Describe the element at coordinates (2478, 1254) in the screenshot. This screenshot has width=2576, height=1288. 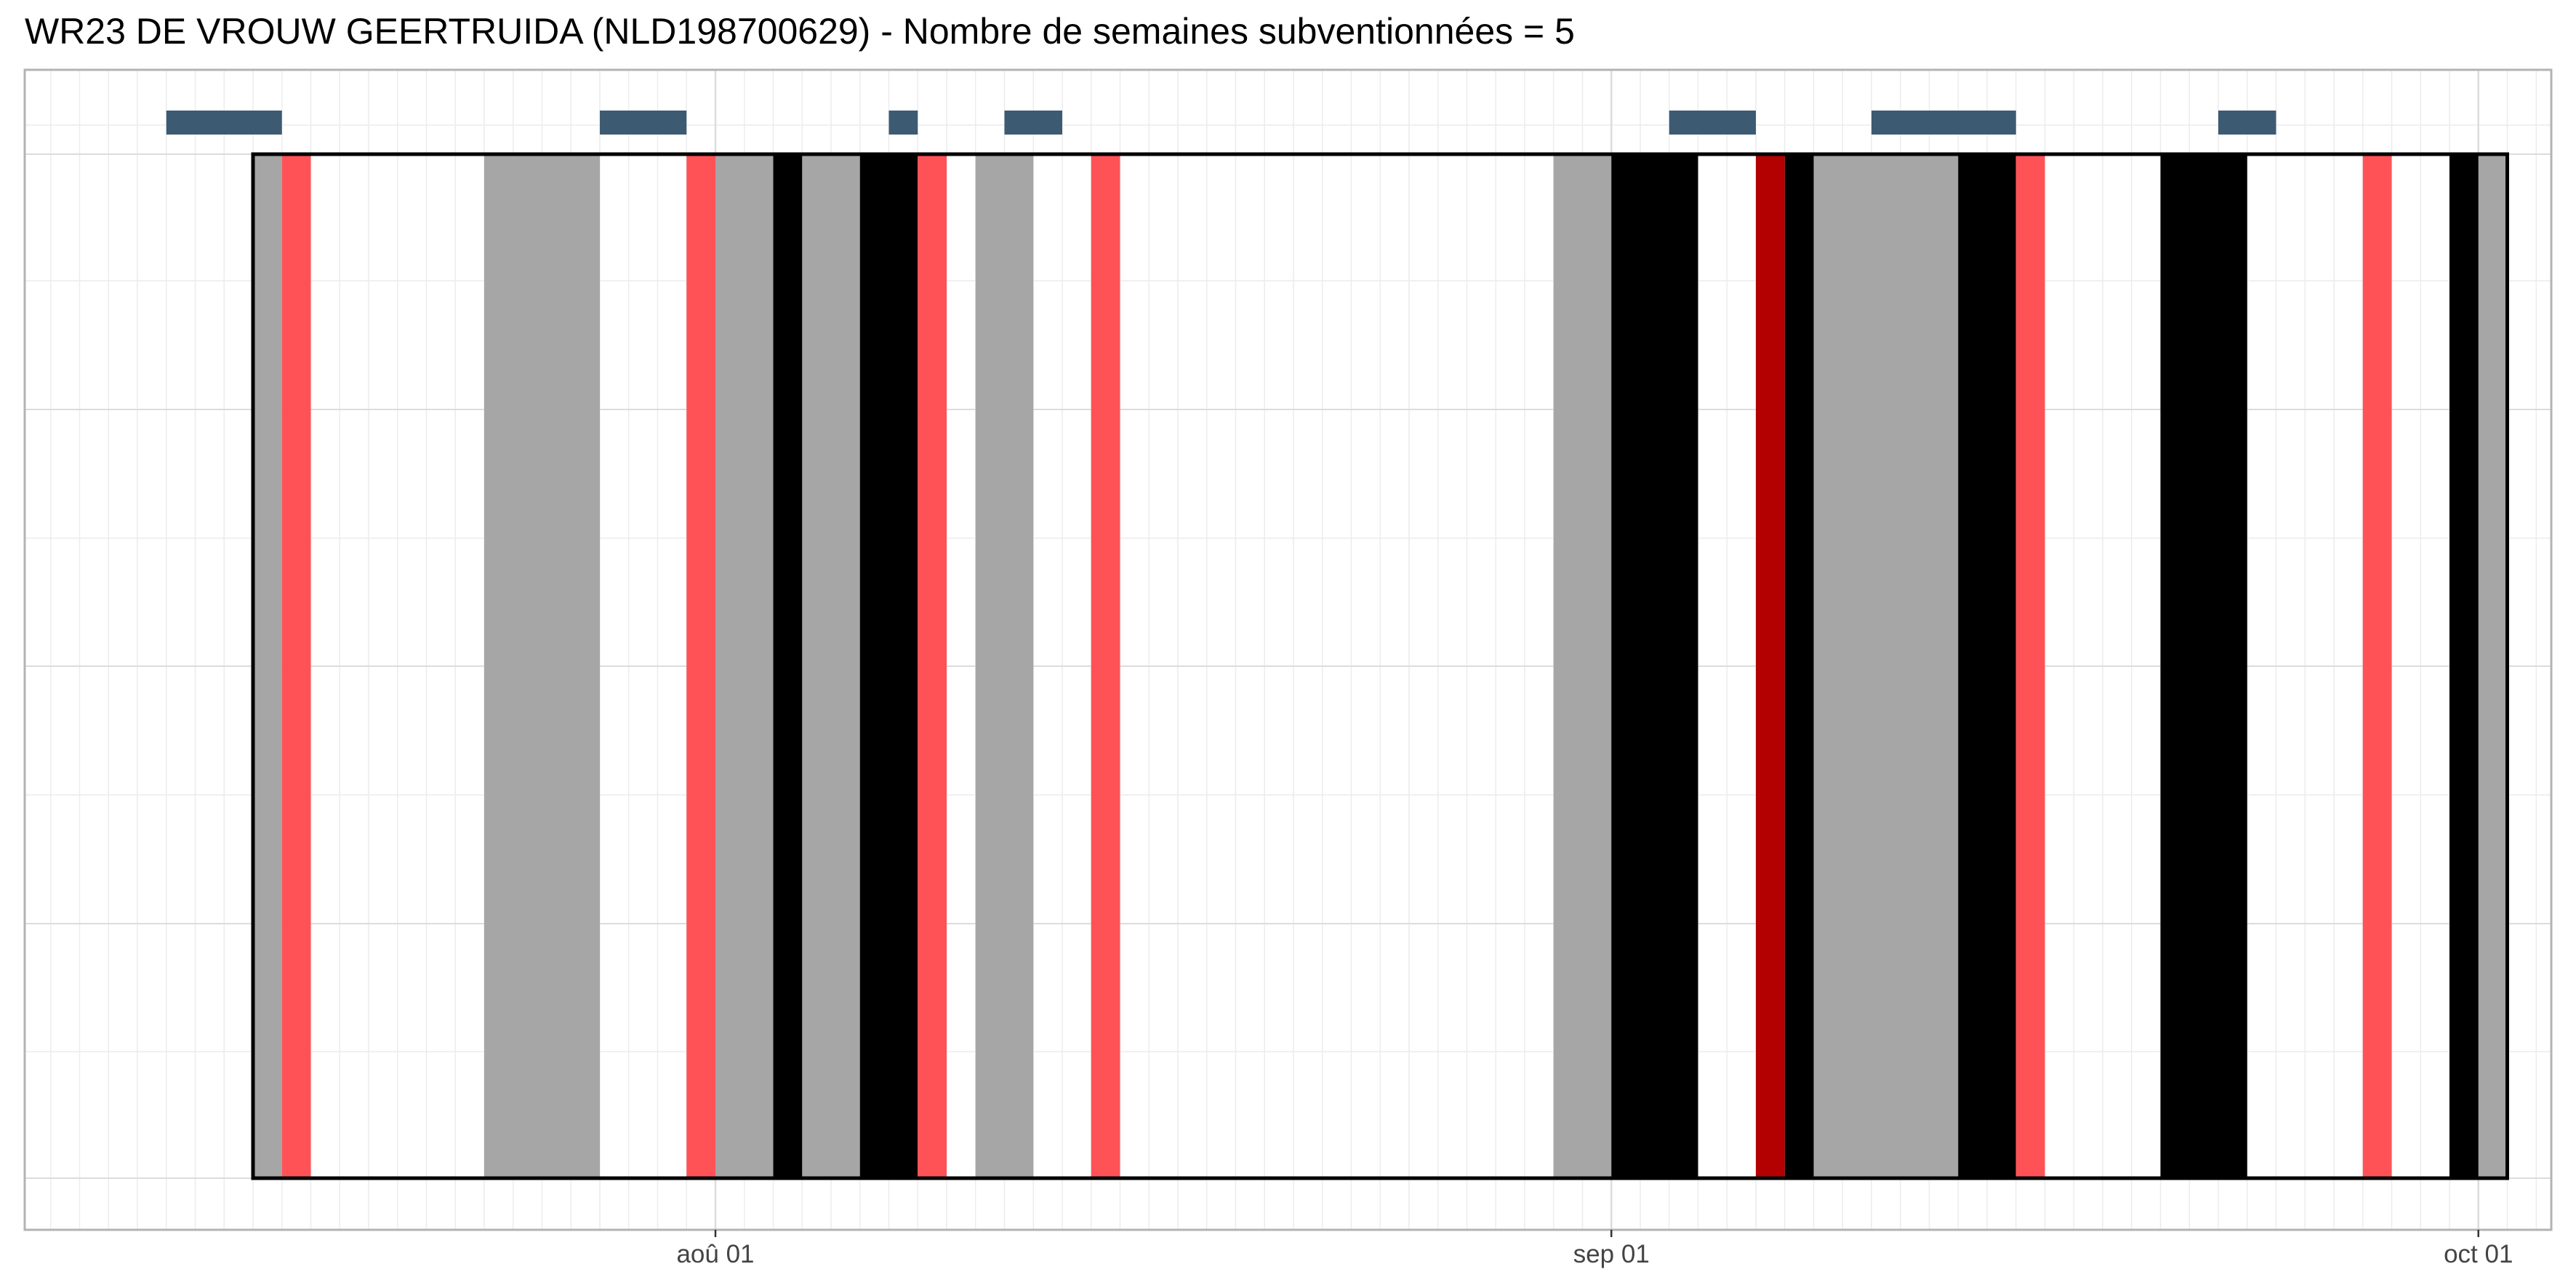
I see `x-tick-label: oct 01` at that location.